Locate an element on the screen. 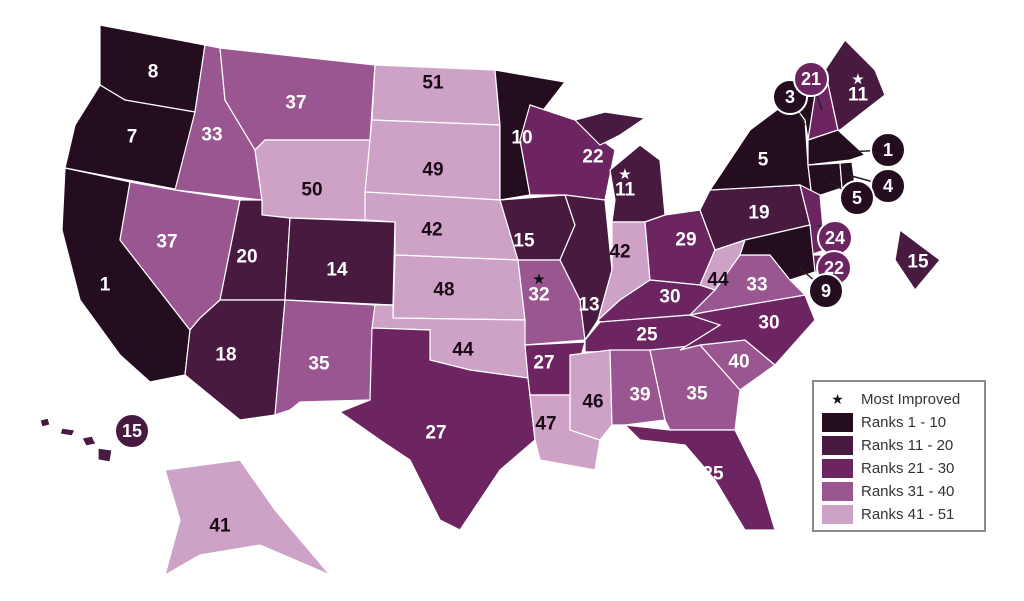 This screenshot has width=1024, height=601. legend-most-improved: ★ Most Improved is located at coordinates (899, 399).